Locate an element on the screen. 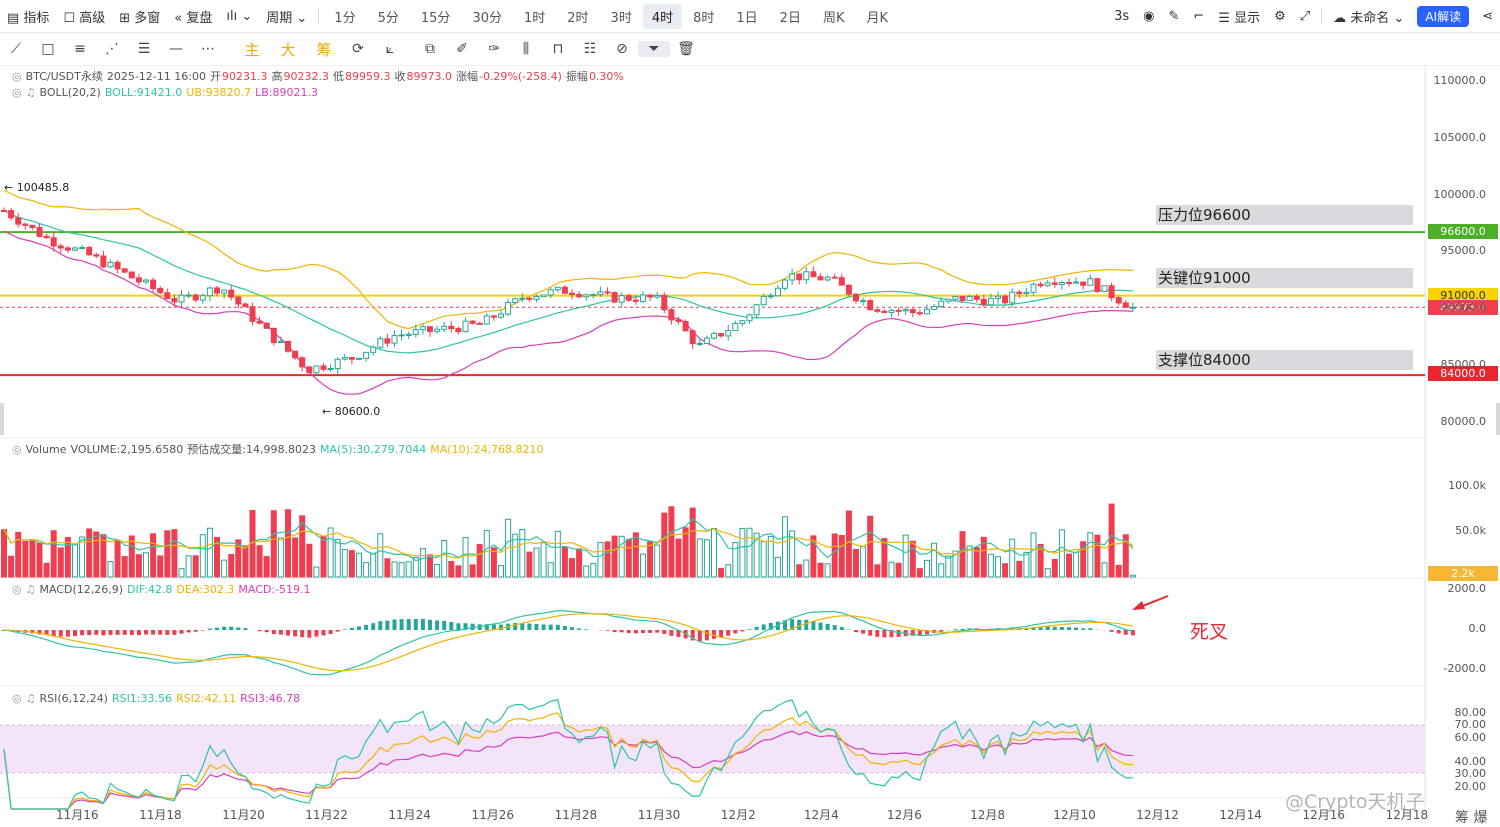 The width and height of the screenshot is (1500, 827). timeframe-9: 1日 is located at coordinates (747, 18).